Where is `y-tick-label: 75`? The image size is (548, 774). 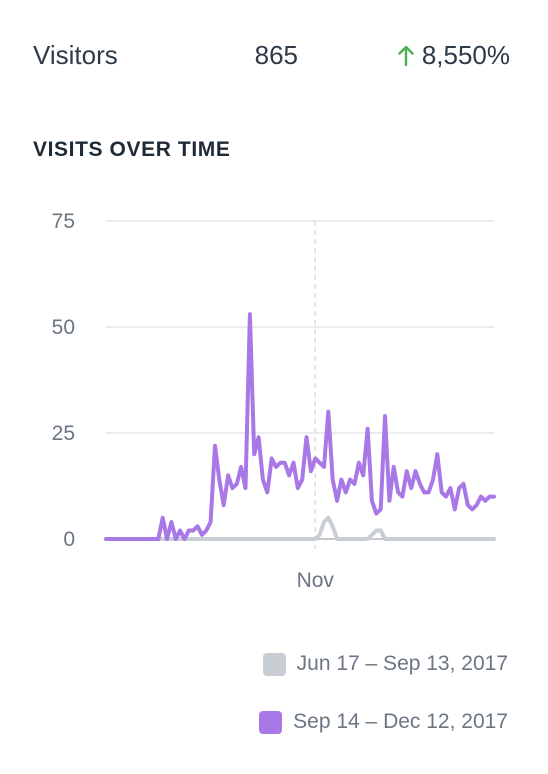
y-tick-label: 75 is located at coordinates (63, 221).